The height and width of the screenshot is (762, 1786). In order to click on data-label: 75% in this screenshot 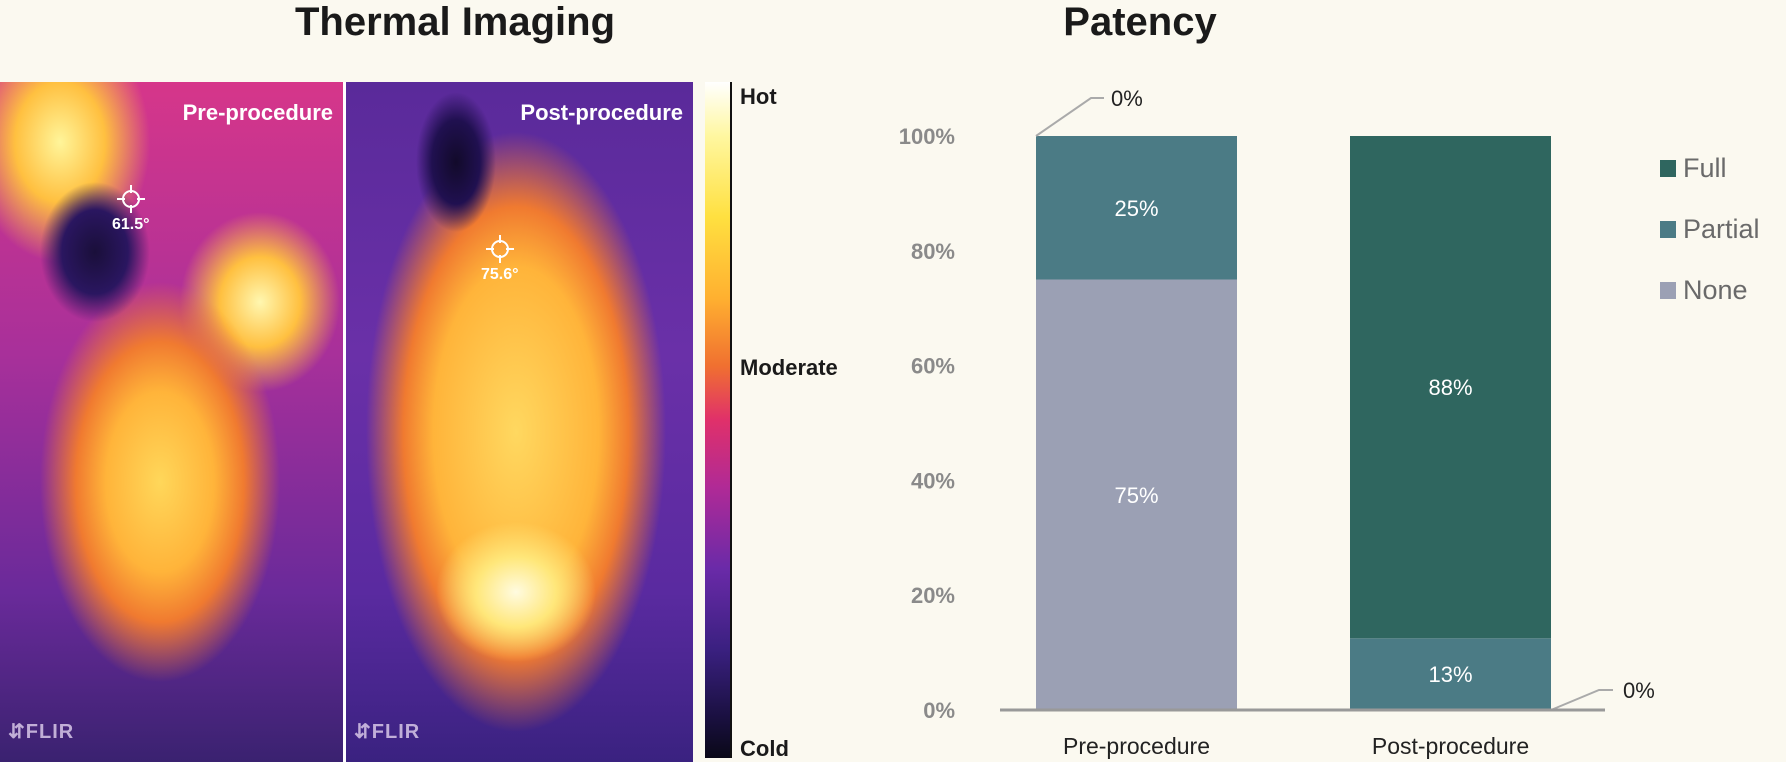, I will do `click(1136, 495)`.